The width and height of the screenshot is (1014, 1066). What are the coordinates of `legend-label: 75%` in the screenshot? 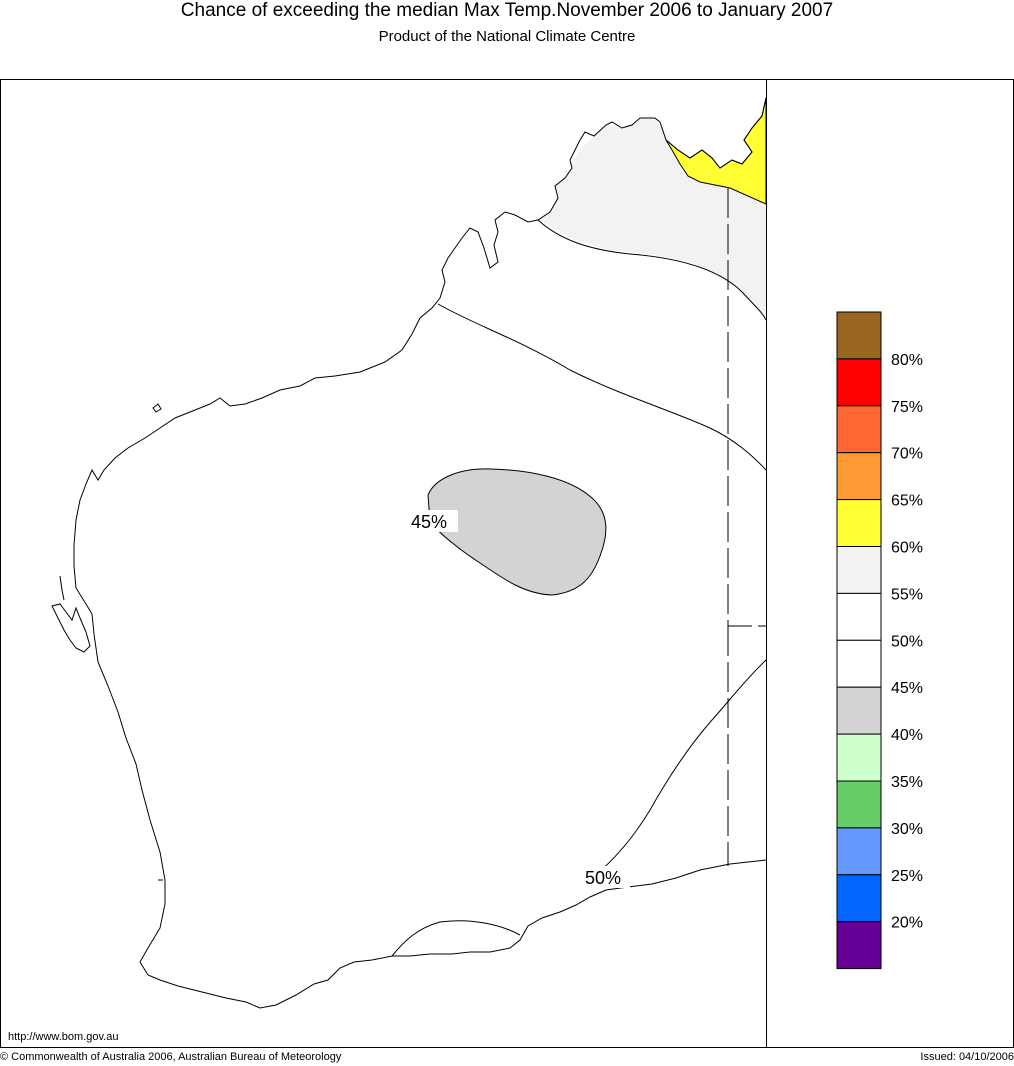 It's located at (907, 407).